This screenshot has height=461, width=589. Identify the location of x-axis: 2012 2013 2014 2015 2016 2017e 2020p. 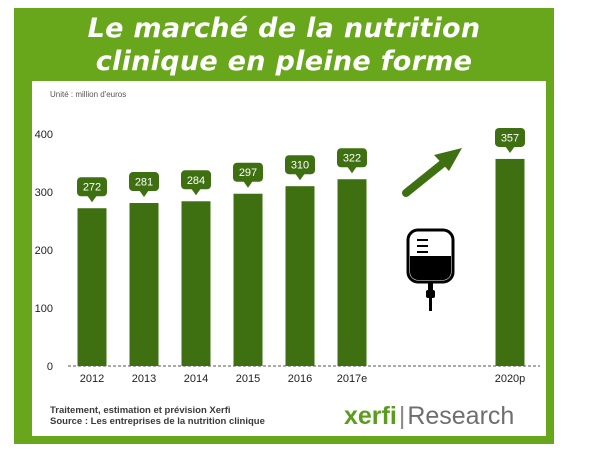
(303, 379).